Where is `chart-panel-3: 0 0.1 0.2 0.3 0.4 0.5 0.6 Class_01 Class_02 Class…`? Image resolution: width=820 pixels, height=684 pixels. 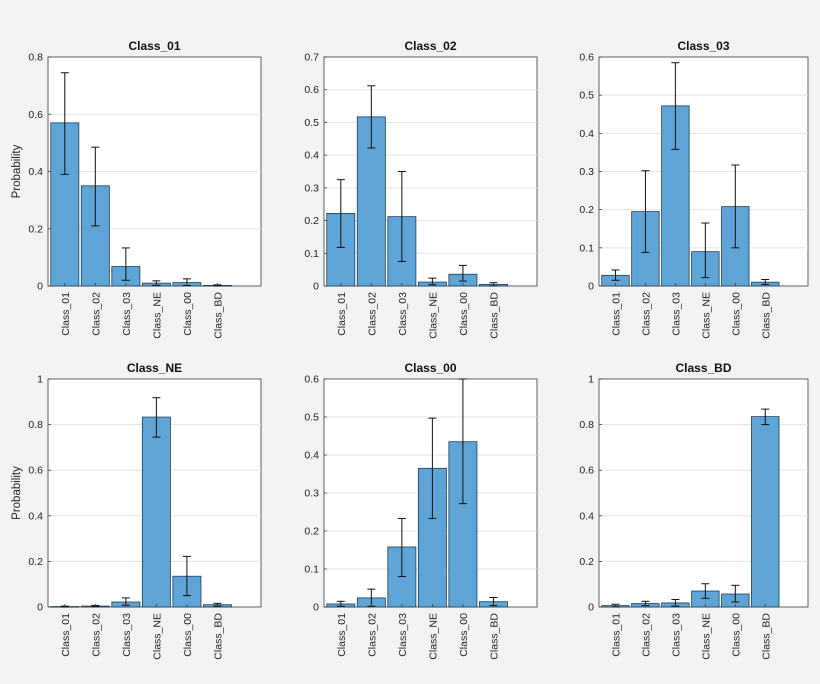
chart-panel-3: 0 0.1 0.2 0.3 0.4 0.5 0.6 Class_01 Class_02 Class… is located at coordinates (694, 189).